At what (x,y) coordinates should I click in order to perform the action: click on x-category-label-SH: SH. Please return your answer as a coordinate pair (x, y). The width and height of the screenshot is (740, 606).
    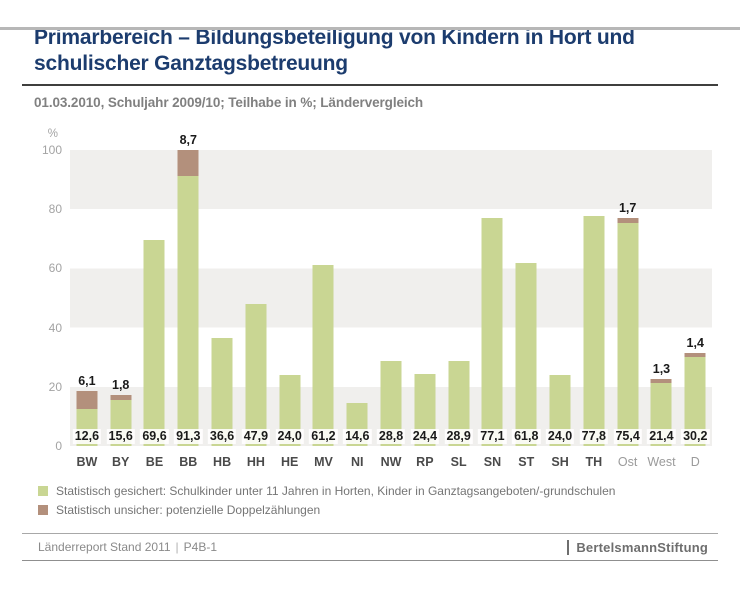
    Looking at the image, I should click on (560, 462).